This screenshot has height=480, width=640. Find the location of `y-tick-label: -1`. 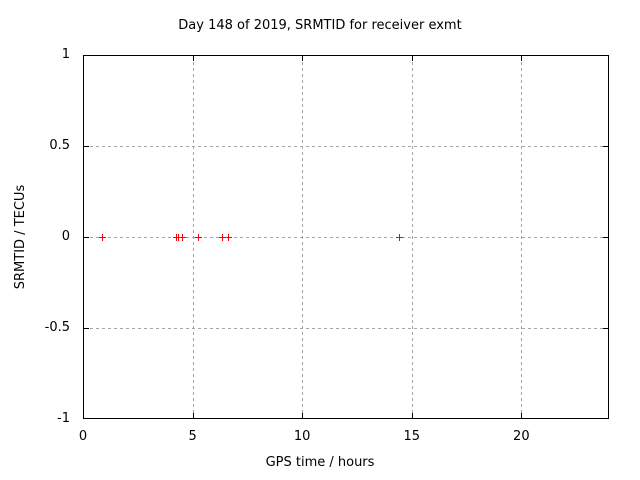

y-tick-label: -1 is located at coordinates (63, 418).